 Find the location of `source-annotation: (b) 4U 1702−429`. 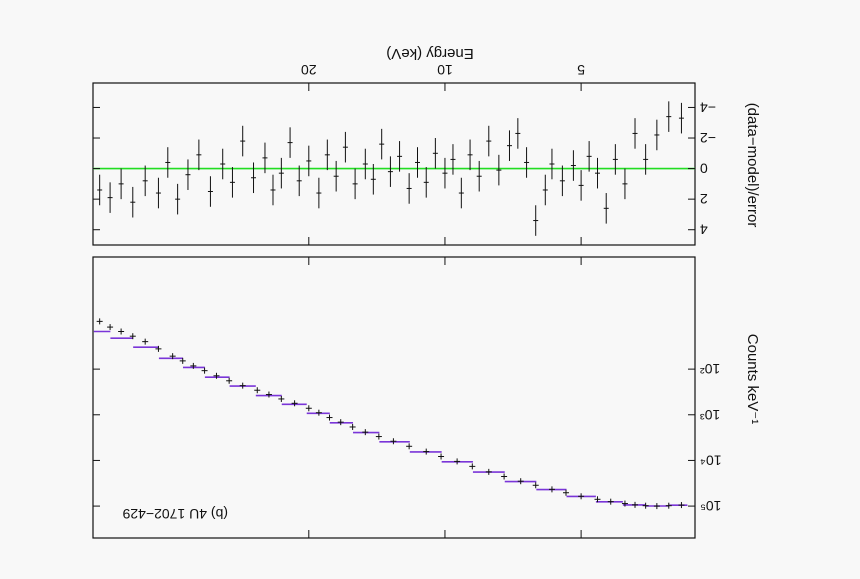

source-annotation: (b) 4U 1702−429 is located at coordinates (175, 514).